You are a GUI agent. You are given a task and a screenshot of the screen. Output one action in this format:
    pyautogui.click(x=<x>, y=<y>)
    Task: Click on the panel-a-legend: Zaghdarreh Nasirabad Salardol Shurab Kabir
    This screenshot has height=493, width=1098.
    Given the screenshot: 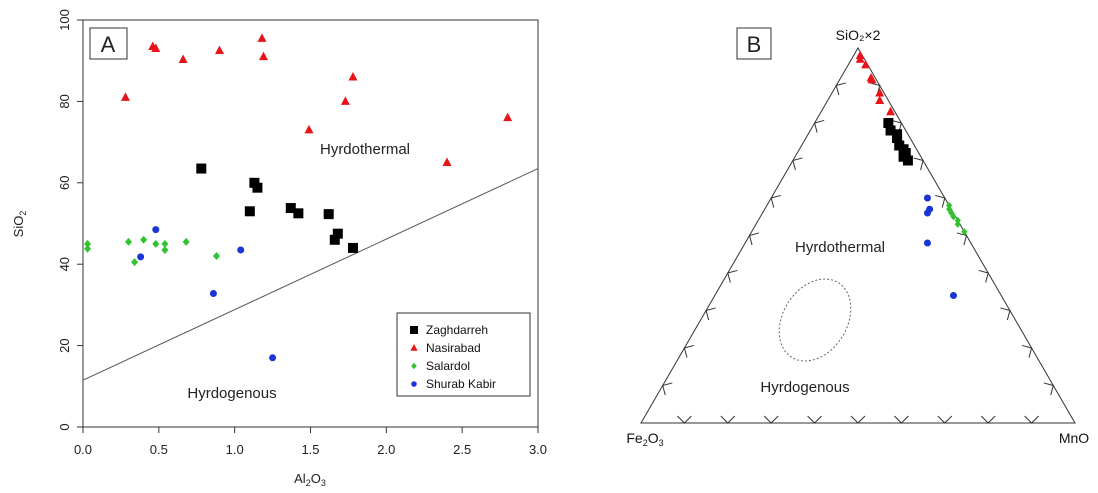 What is the action you would take?
    pyautogui.click(x=463, y=354)
    